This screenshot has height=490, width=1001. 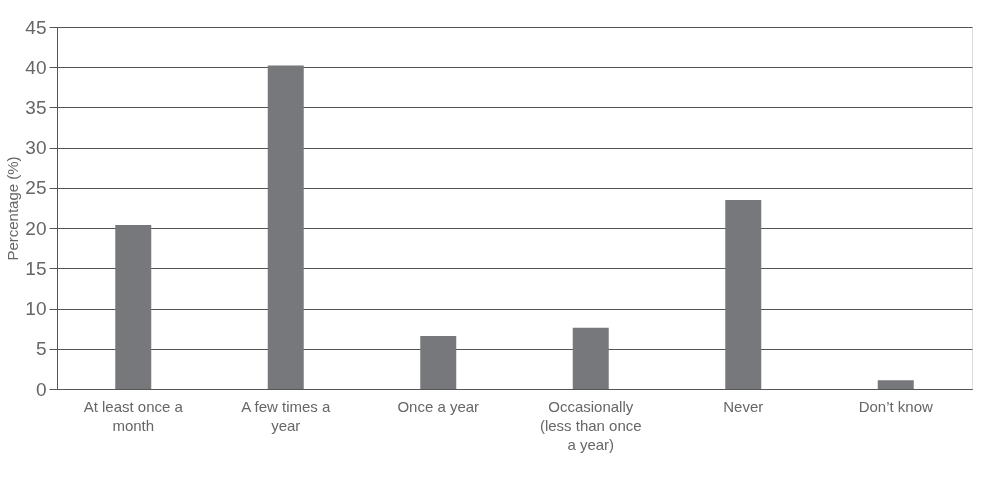 What do you see at coordinates (133, 415) in the screenshot?
I see `x-tick-label: At least once a month` at bounding box center [133, 415].